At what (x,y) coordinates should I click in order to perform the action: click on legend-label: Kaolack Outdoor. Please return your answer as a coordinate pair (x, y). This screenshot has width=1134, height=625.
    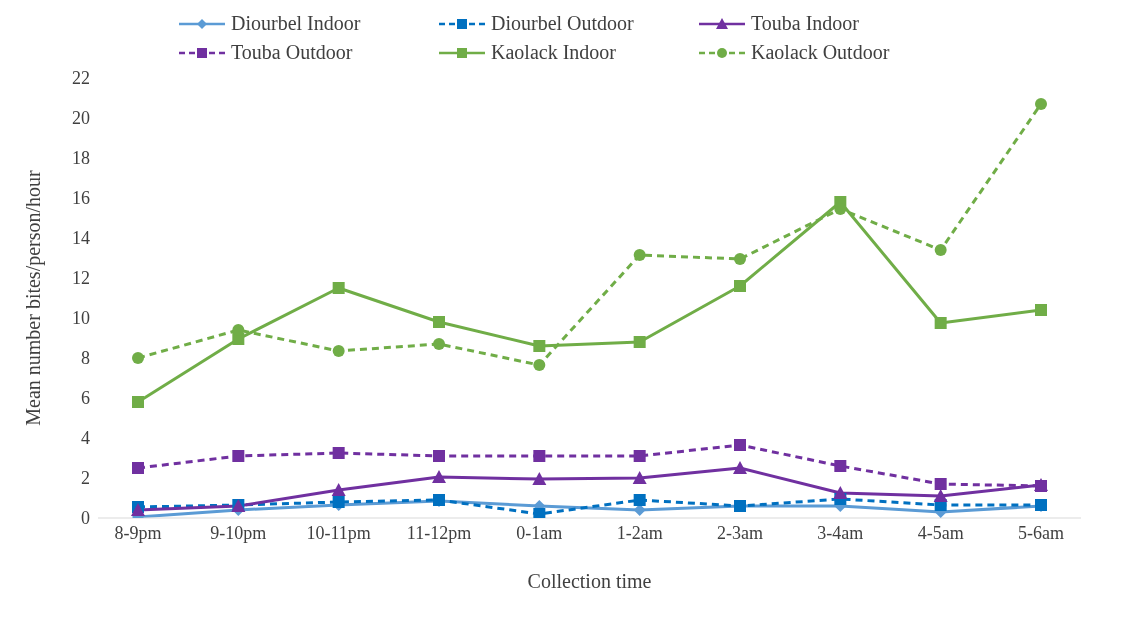
    Looking at the image, I should click on (820, 52).